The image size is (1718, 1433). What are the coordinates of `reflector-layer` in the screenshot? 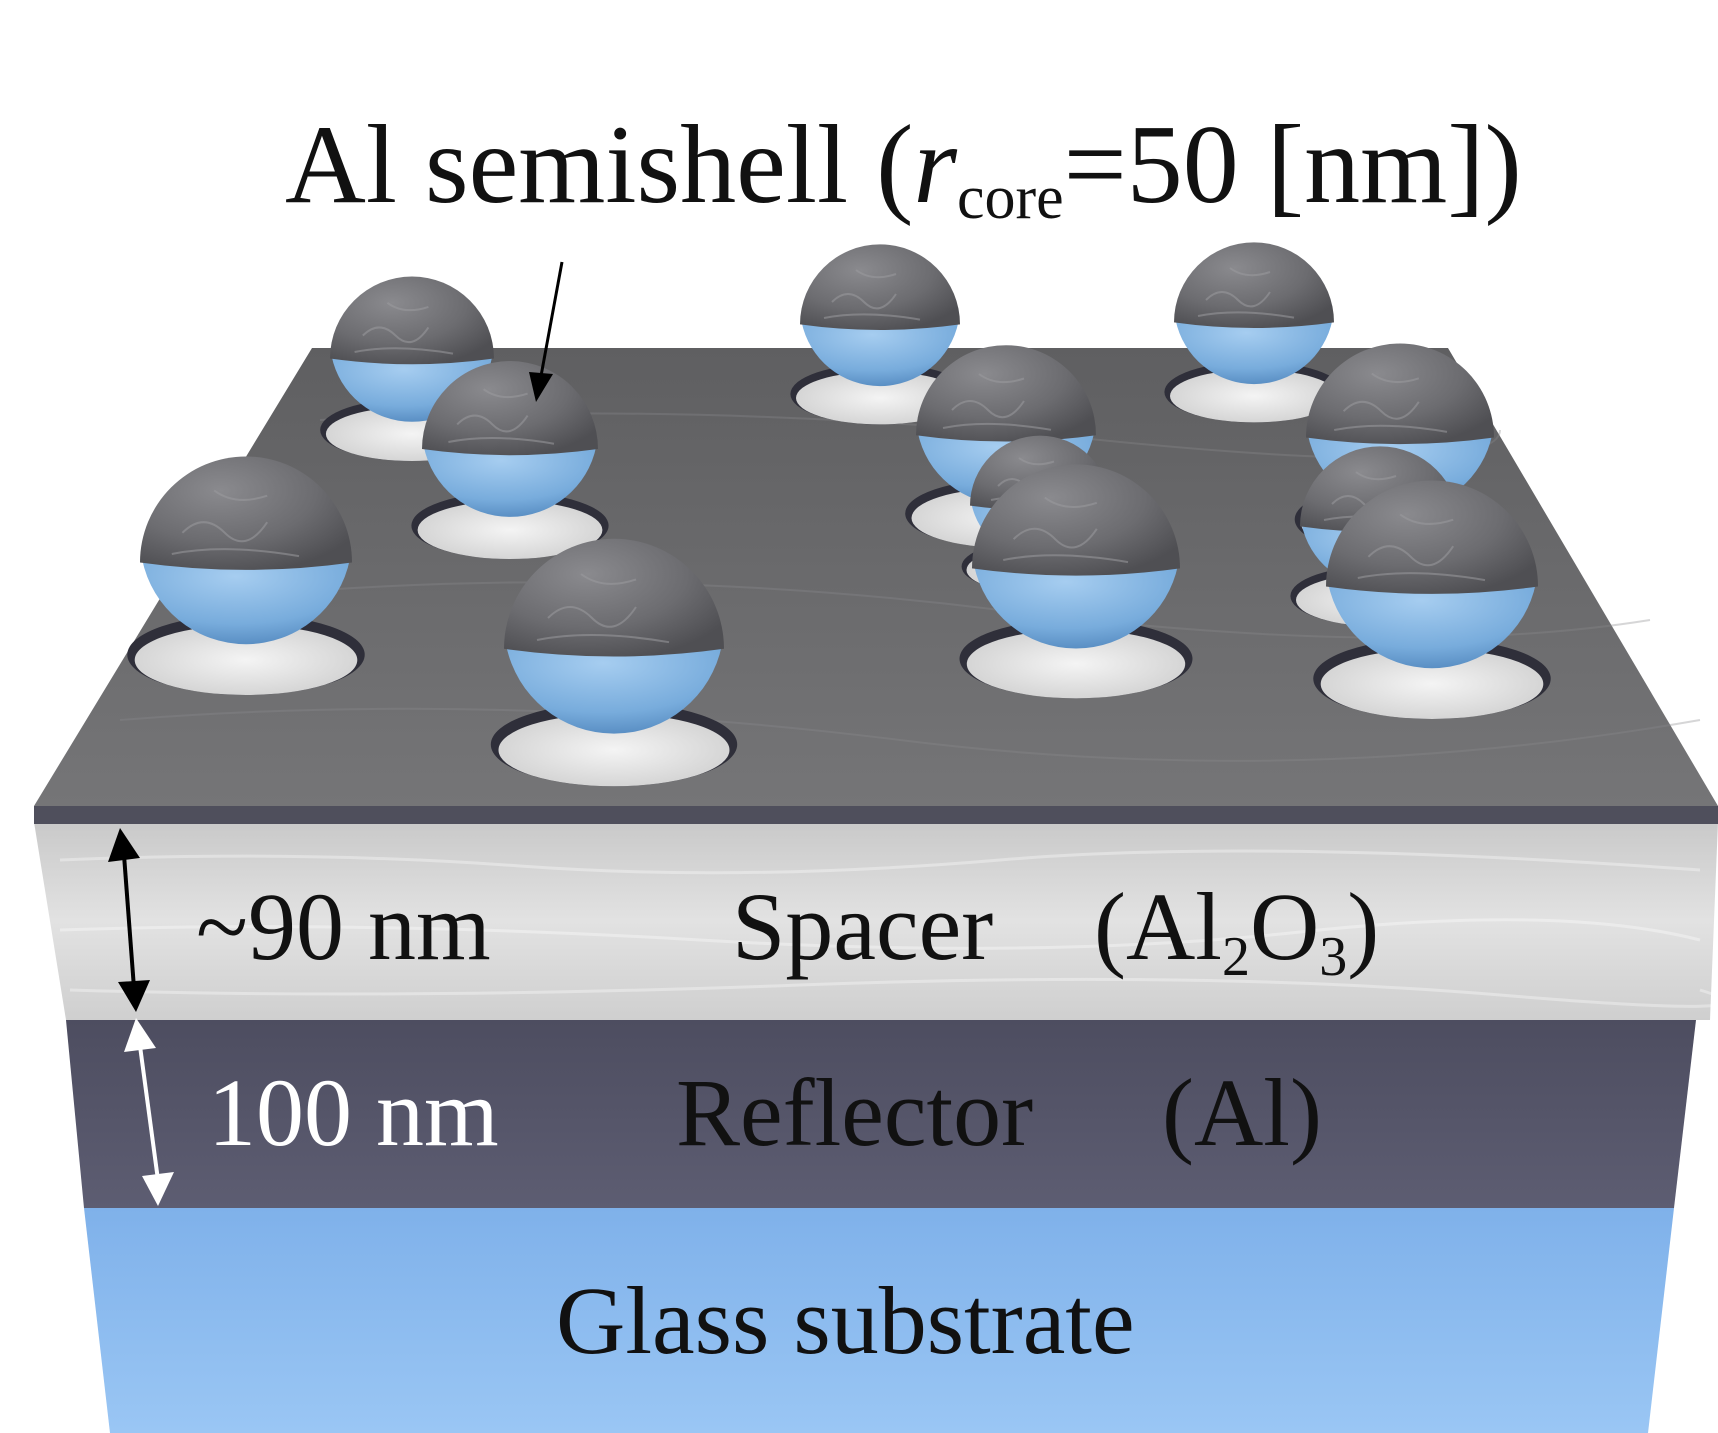 It's located at (881, 1114).